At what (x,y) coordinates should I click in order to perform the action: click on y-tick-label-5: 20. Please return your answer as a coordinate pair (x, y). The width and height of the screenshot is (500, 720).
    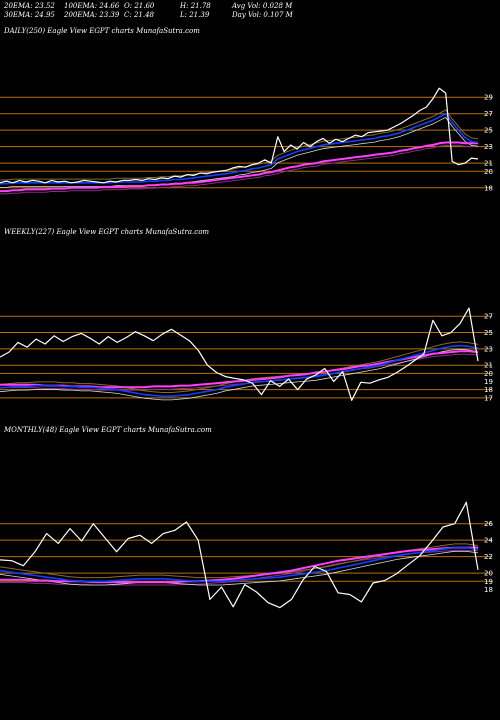
    Looking at the image, I should click on (488, 172).